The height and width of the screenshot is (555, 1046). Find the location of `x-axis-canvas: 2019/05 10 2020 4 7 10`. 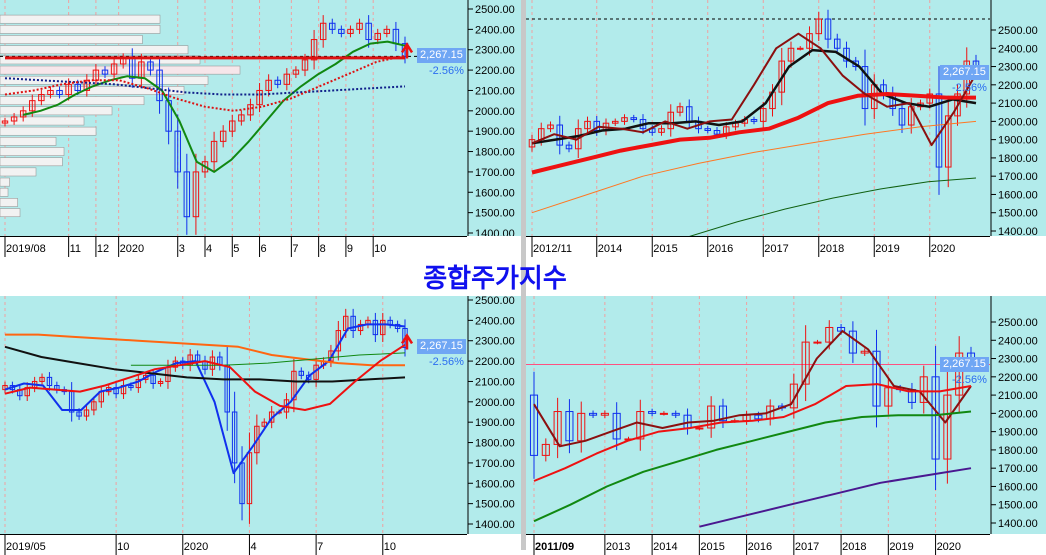

x-axis-canvas: 2019/05 10 2020 4 7 10 is located at coordinates (200, 545).